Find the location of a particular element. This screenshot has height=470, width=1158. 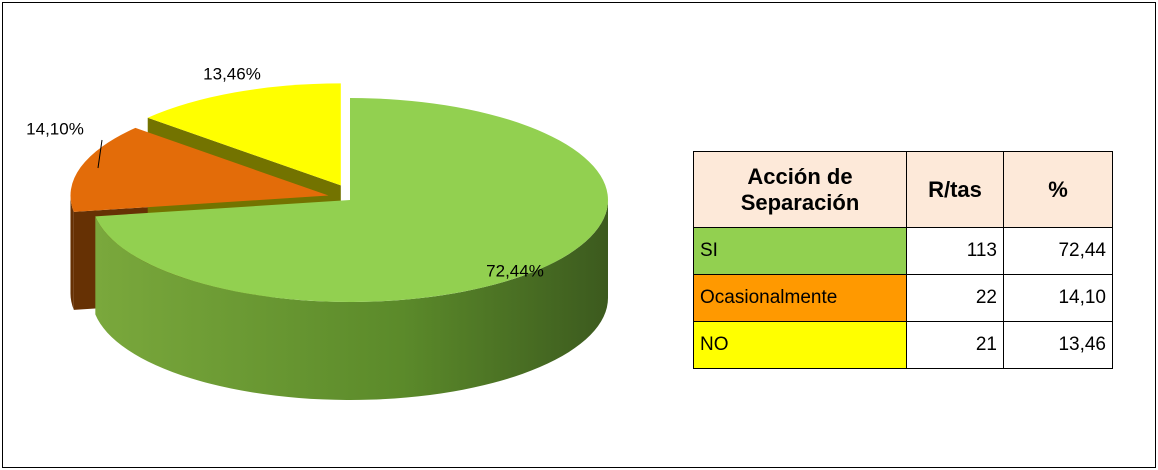

table-cell: 72,44 is located at coordinates (1058, 251).